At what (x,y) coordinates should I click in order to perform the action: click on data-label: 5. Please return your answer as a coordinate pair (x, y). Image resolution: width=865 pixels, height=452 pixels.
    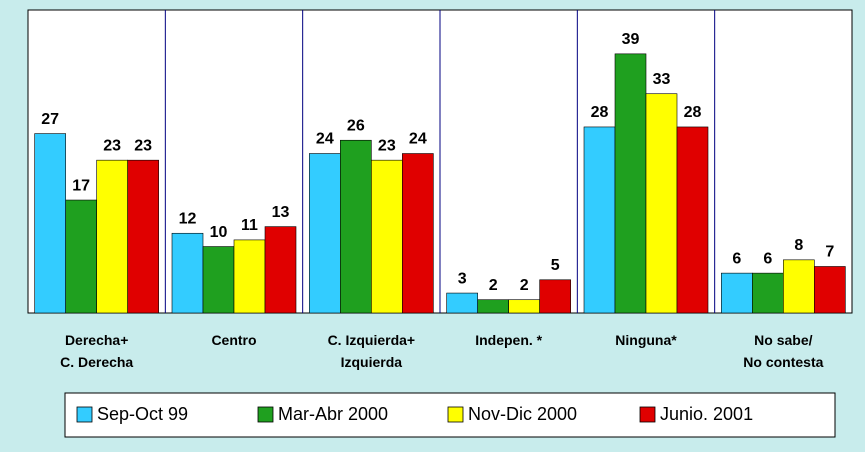
    Looking at the image, I should click on (555, 265).